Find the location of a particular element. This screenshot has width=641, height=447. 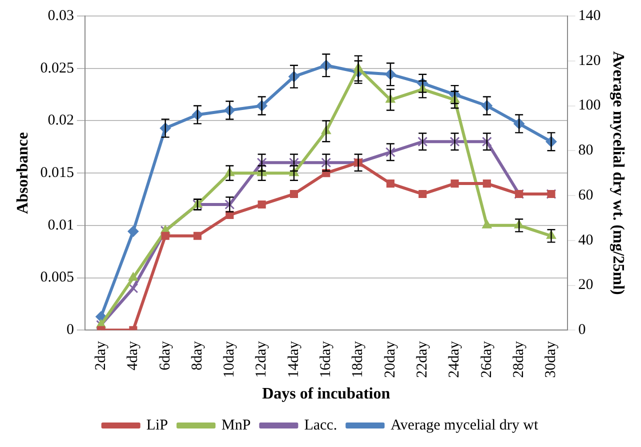

x-tick-label: 24day is located at coordinates (454, 359).